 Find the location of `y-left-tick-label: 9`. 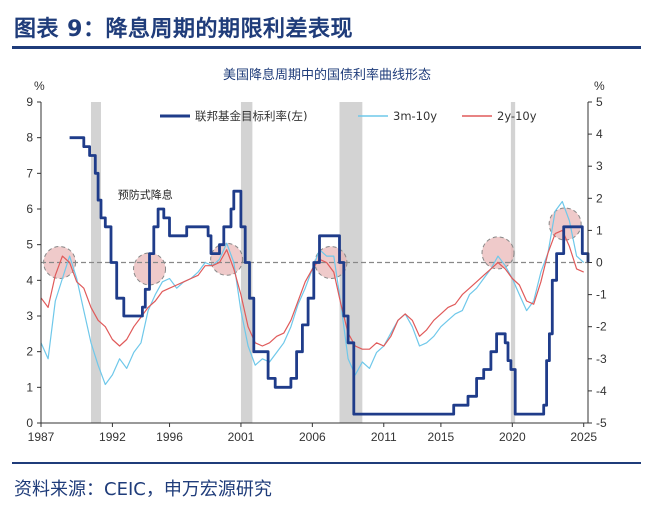

y-left-tick-label: 9 is located at coordinates (29, 102).